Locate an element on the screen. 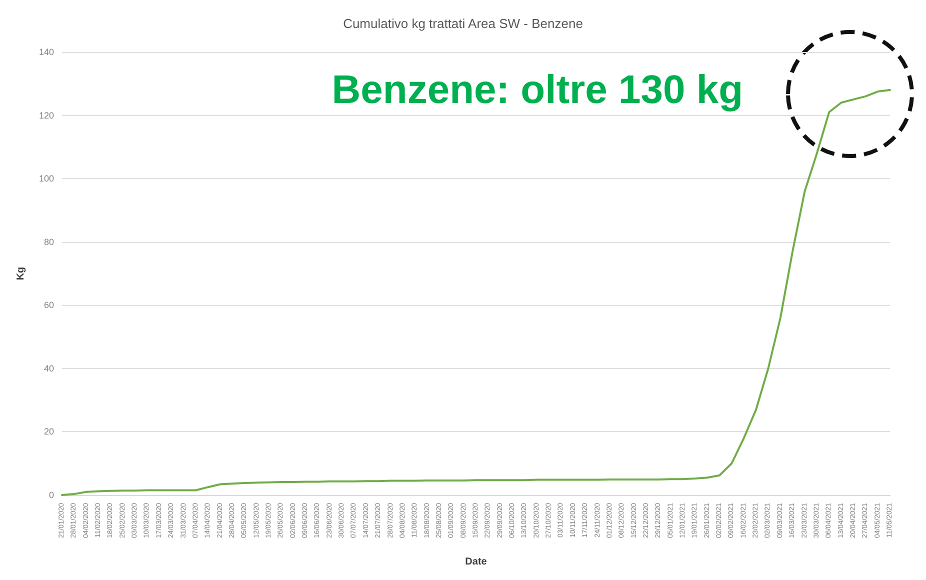 The image size is (926, 580). y-tick-label: 20 is located at coordinates (49, 431).